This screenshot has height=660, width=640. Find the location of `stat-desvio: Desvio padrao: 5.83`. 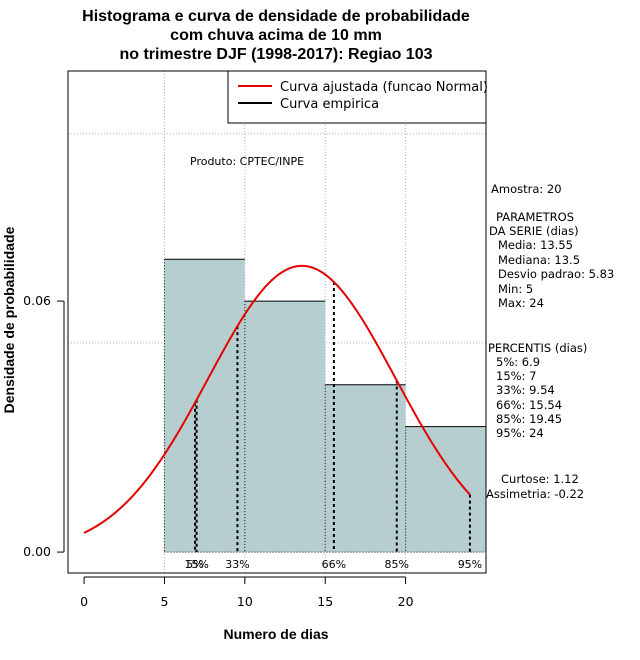

stat-desvio: Desvio padrao: 5.83 is located at coordinates (556, 274).